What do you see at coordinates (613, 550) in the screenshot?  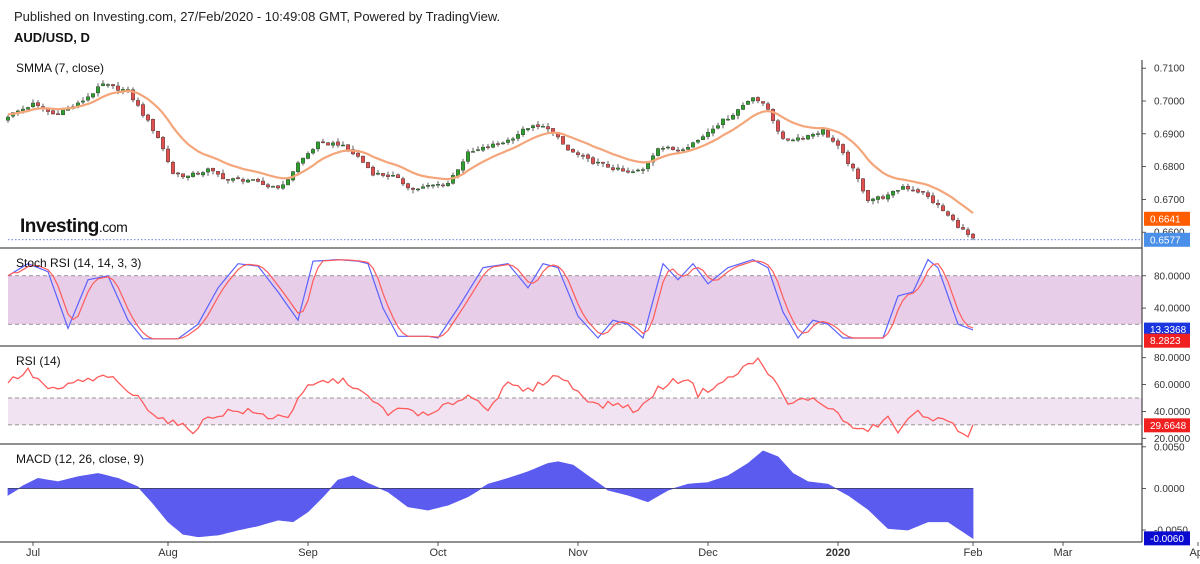 I see `time-axis: Jul Aug Sep Oct Nov Dec 2020 Feb Mar Apr` at bounding box center [613, 550].